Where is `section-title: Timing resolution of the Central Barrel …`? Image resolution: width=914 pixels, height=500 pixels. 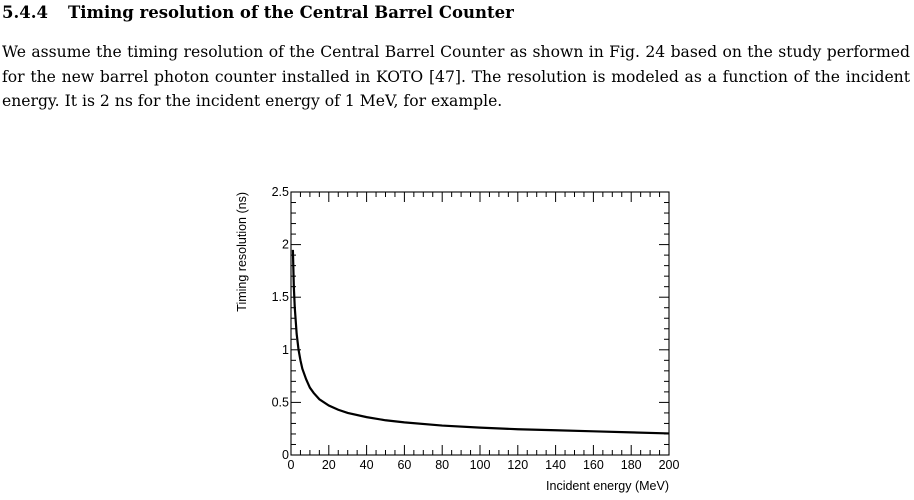 section-title: Timing resolution of the Central Barrel … is located at coordinates (291, 12).